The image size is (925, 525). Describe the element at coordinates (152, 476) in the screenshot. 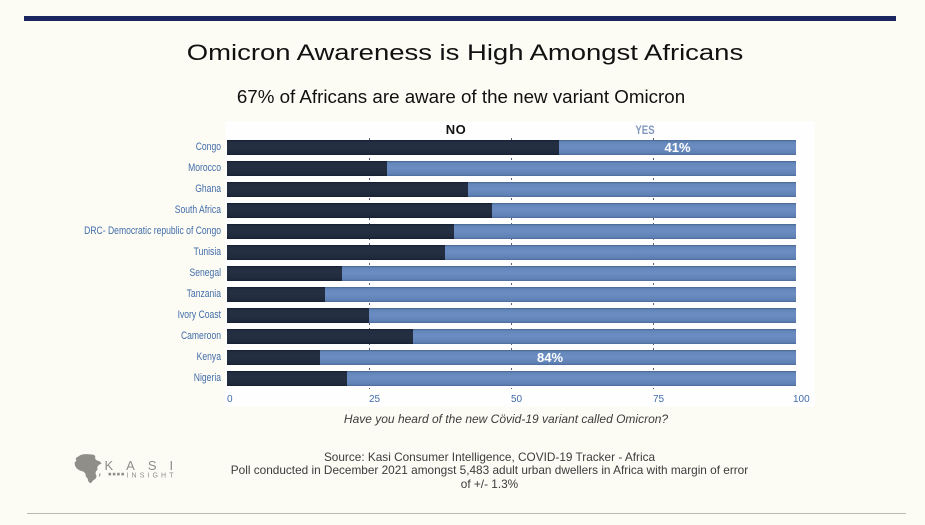

I see `svg-text: INSIGHT` at that location.